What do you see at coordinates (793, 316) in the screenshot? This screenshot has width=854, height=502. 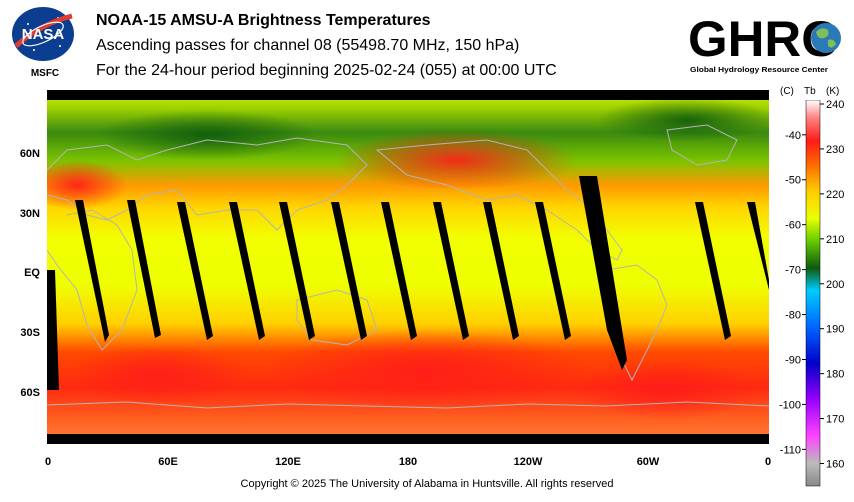 I see `celsius-tick-label: -80` at bounding box center [793, 316].